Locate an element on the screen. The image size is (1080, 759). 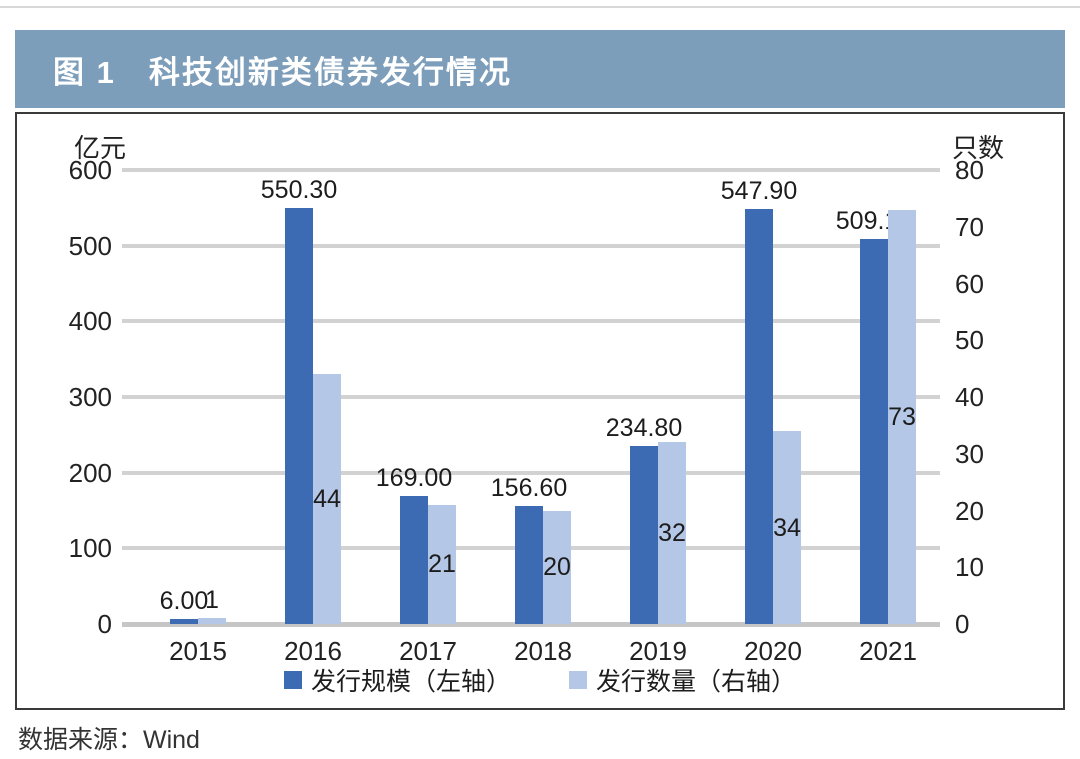
left-axis-title: 亿元 is located at coordinates (100, 148).